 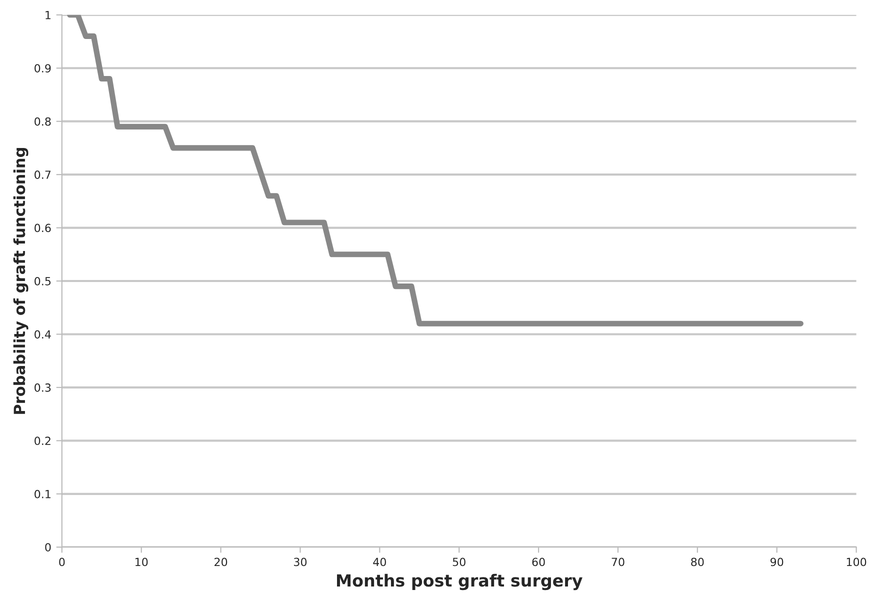 What do you see at coordinates (48, 547) in the screenshot?
I see `y-tick-label: 0` at bounding box center [48, 547].